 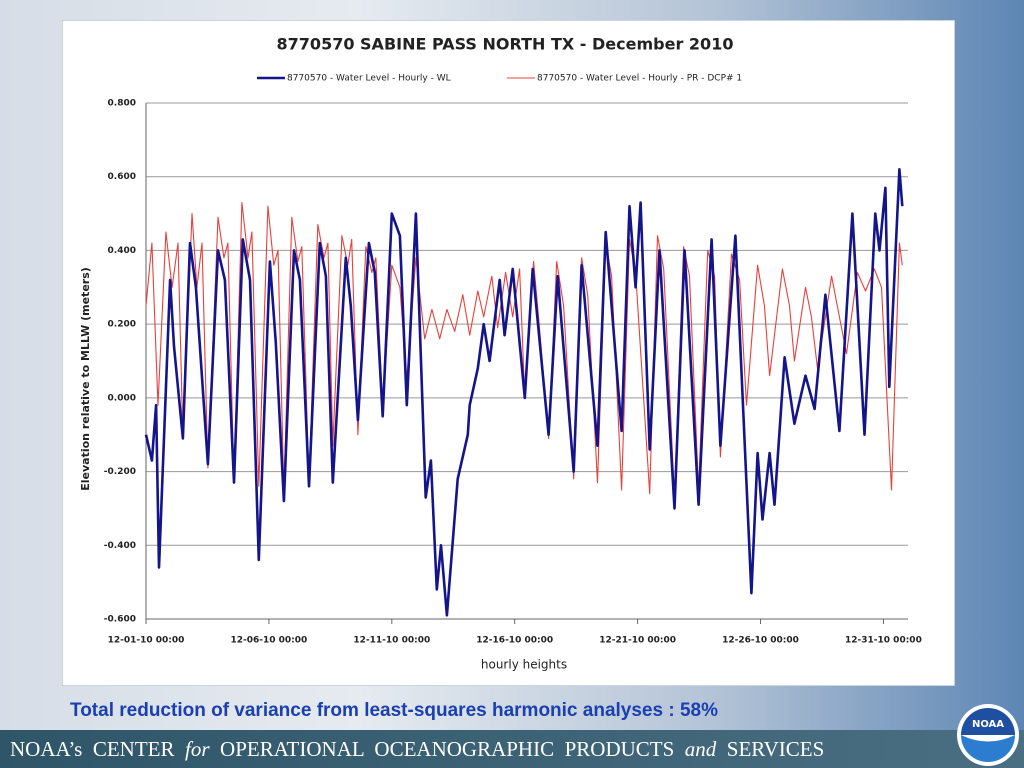 I want to click on logo: NOAA, so click(x=988, y=735).